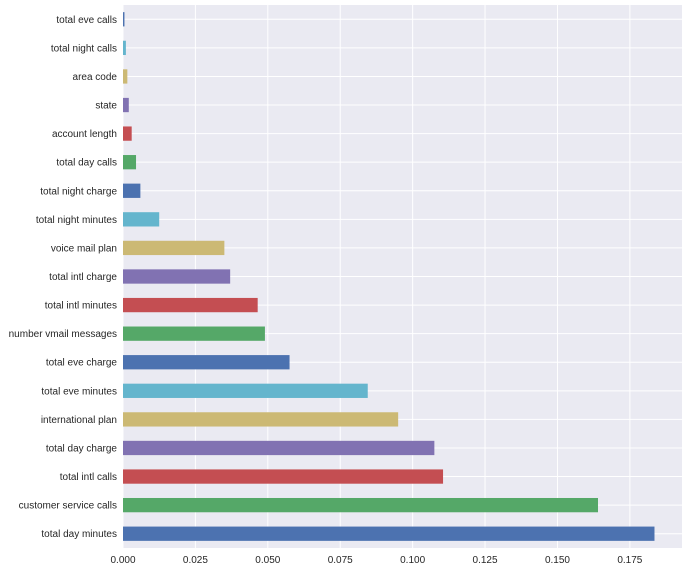 The image size is (687, 571). Describe the element at coordinates (206, 362) in the screenshot. I see `bar-total-eve-charge` at that location.